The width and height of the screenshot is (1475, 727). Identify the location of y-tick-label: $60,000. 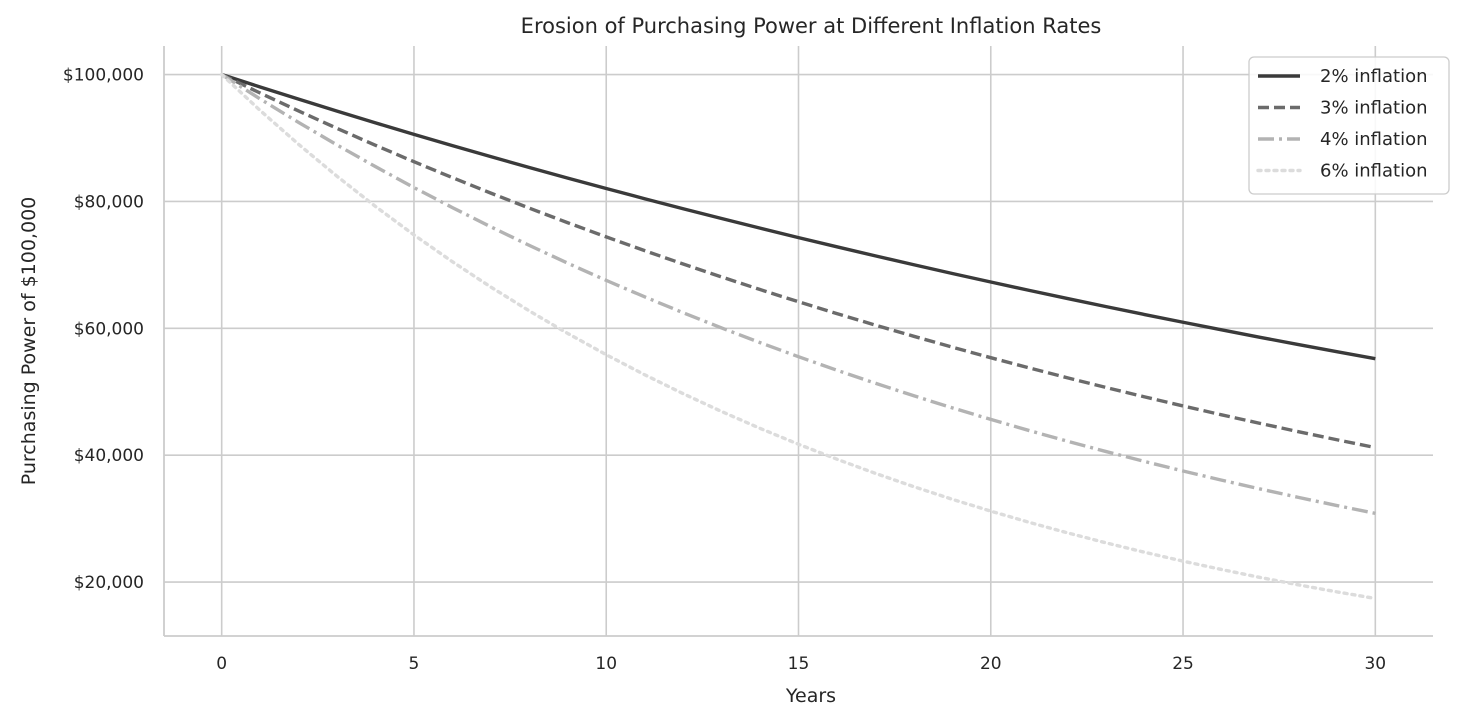
(109, 329).